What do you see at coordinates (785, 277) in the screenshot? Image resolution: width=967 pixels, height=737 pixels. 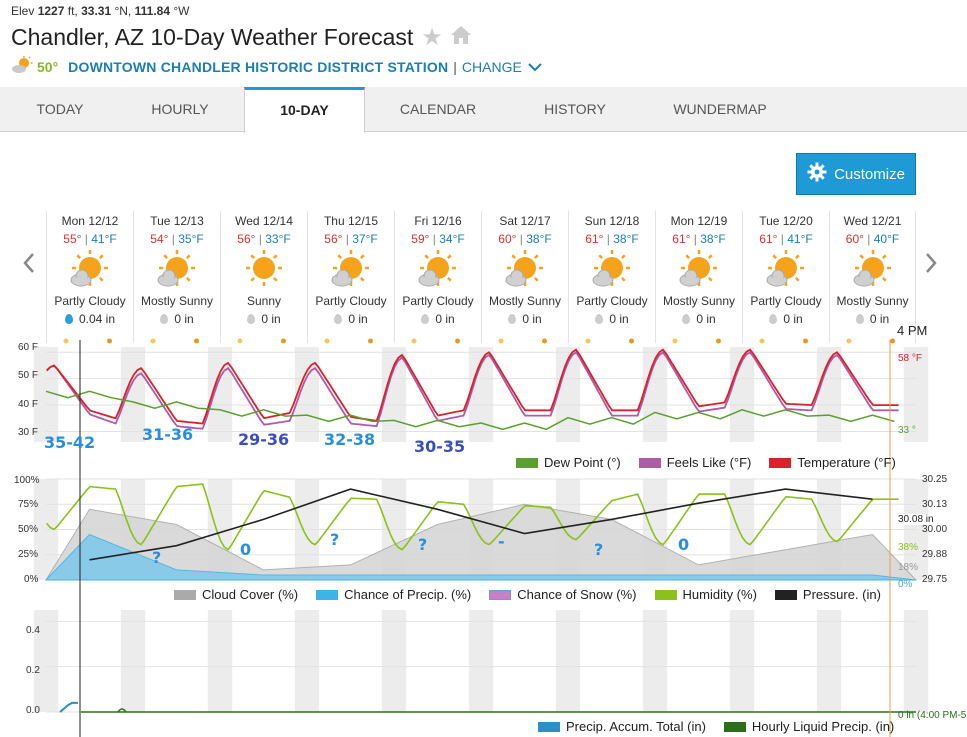 I see `day-column: Tue 12/20 61° | 41°F Partly Cloudy 0 in` at bounding box center [785, 277].